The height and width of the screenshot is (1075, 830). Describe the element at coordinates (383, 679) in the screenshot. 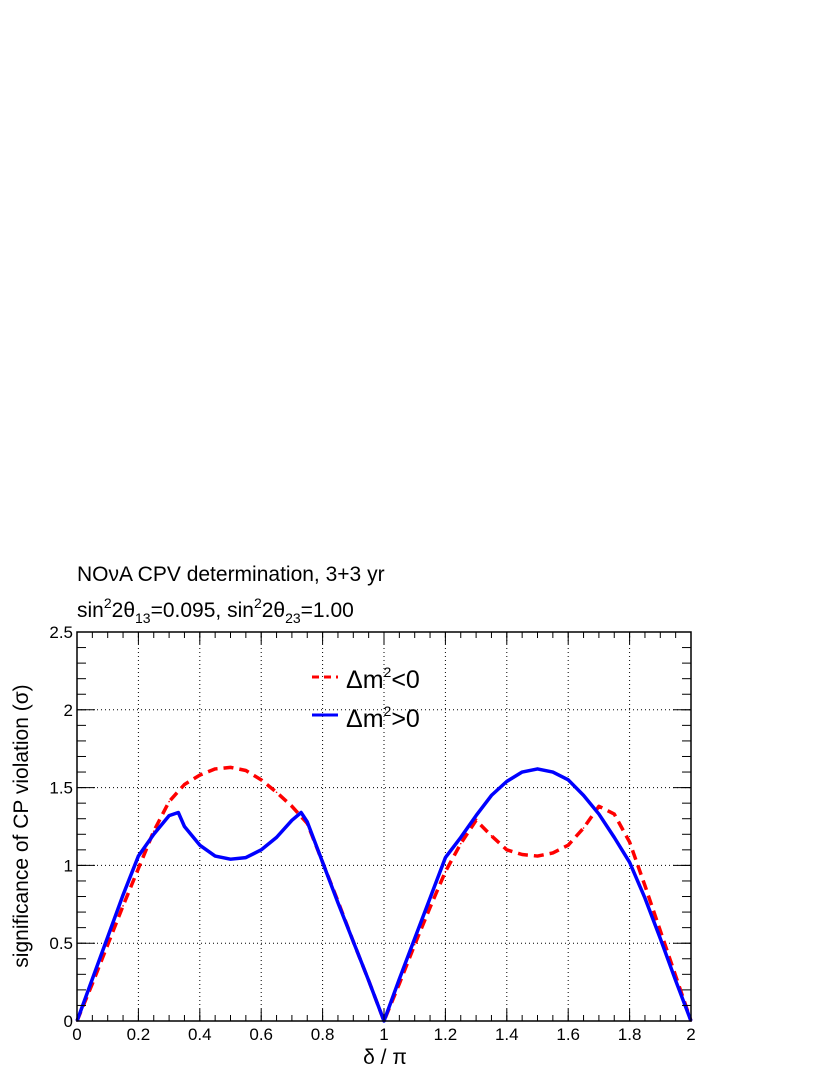

I see `legend-label-negative: Δm2<0` at that location.